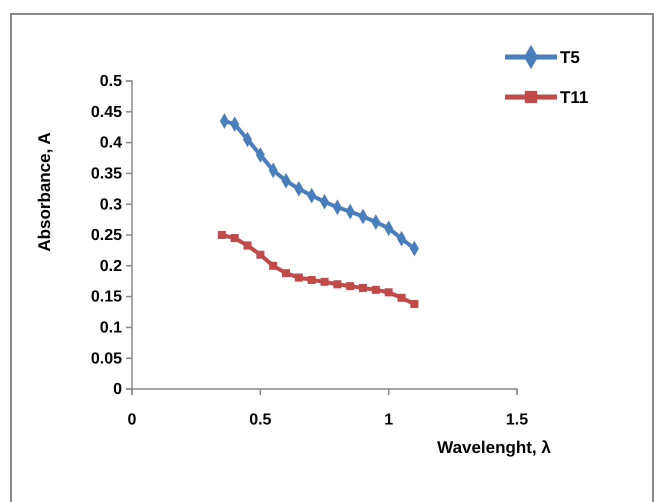 This screenshot has height=502, width=654. Describe the element at coordinates (106, 297) in the screenshot. I see `y-tick-label: 0.15` at that location.